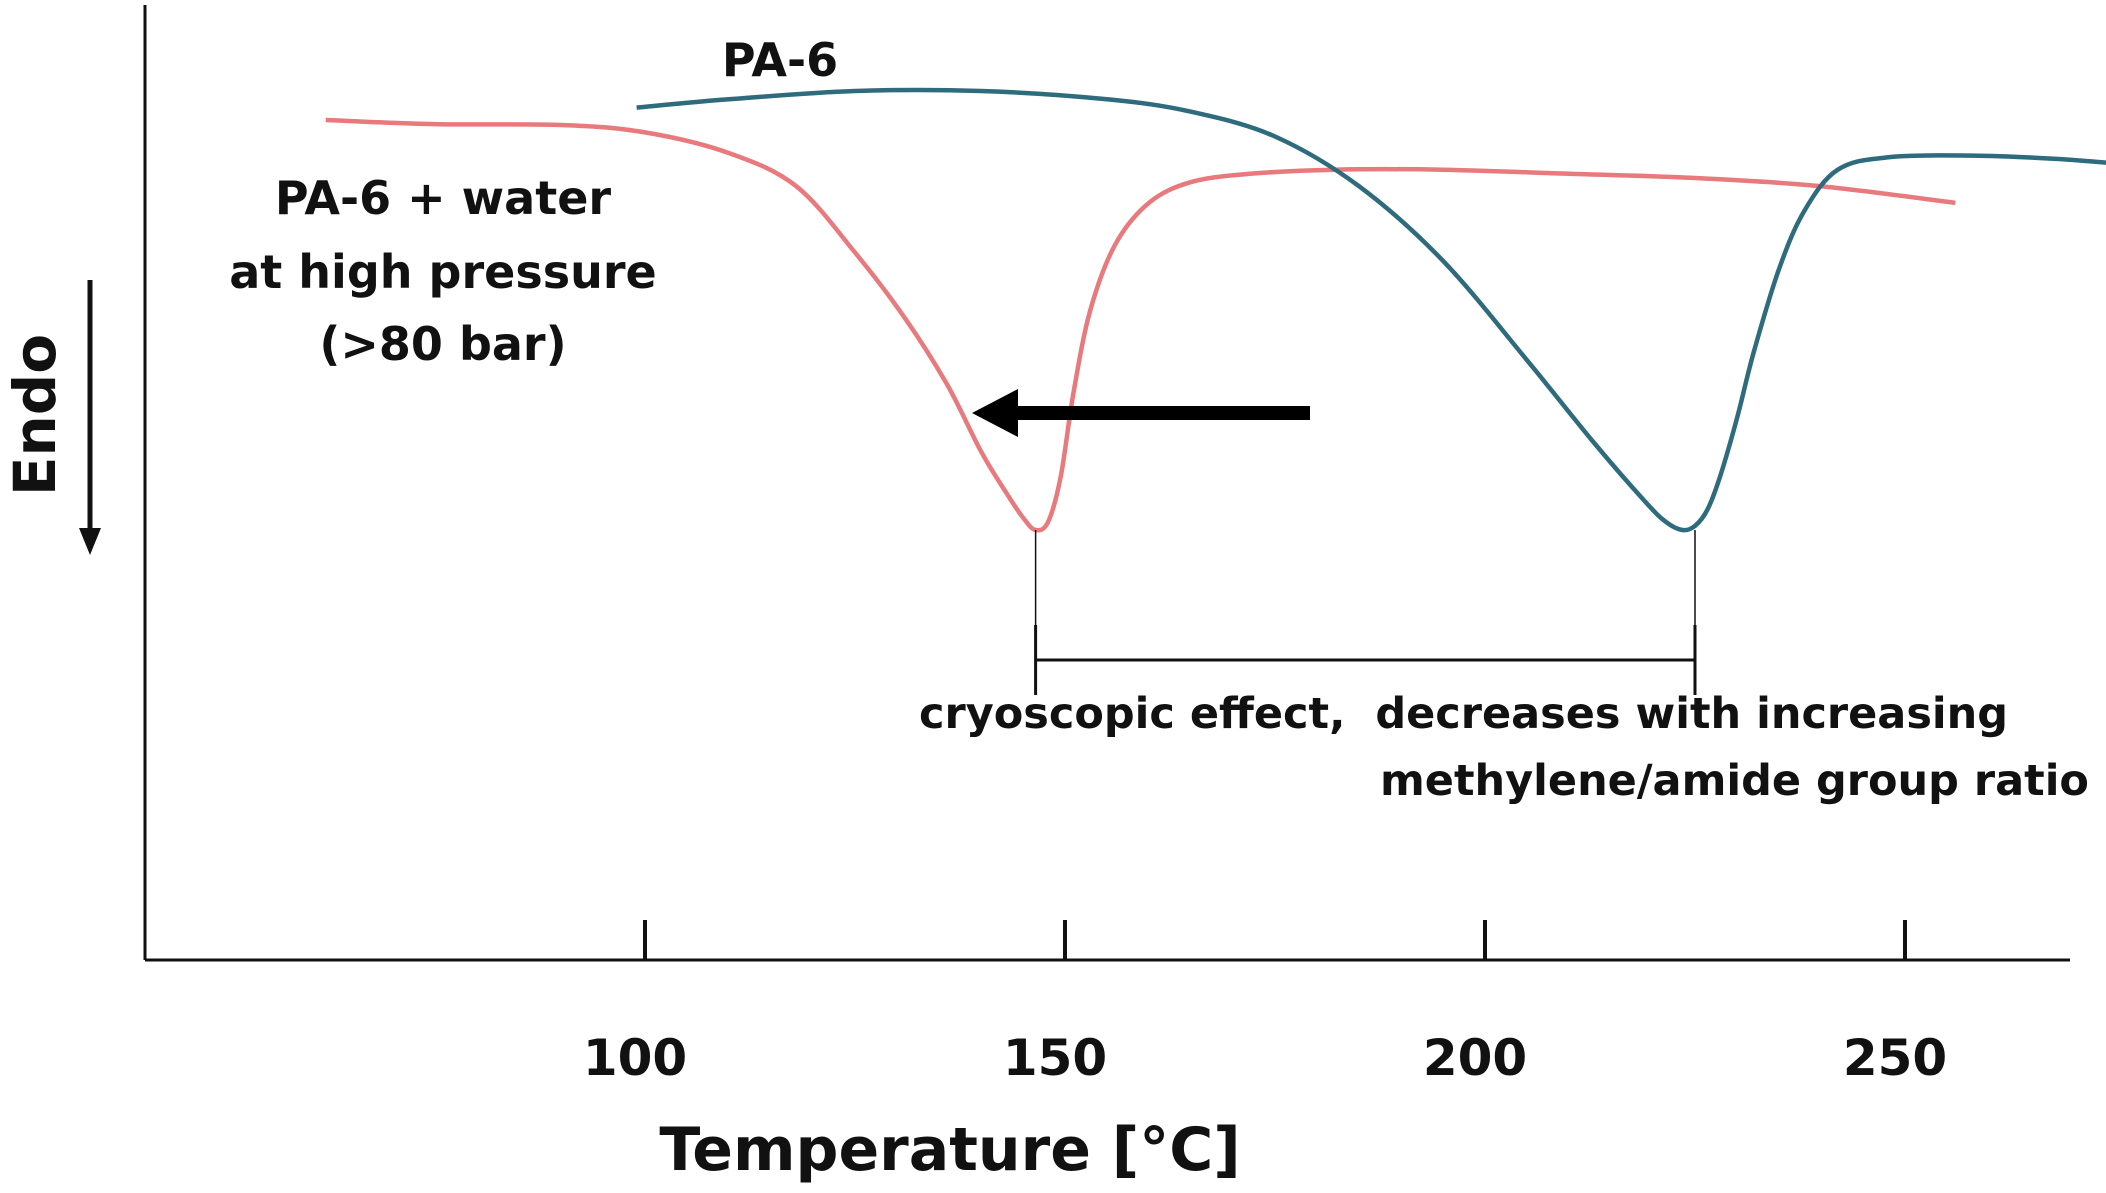 This screenshot has width=2106, height=1193. What do you see at coordinates (443, 198) in the screenshot?
I see `series-label-water-line1: PA-6 + water` at bounding box center [443, 198].